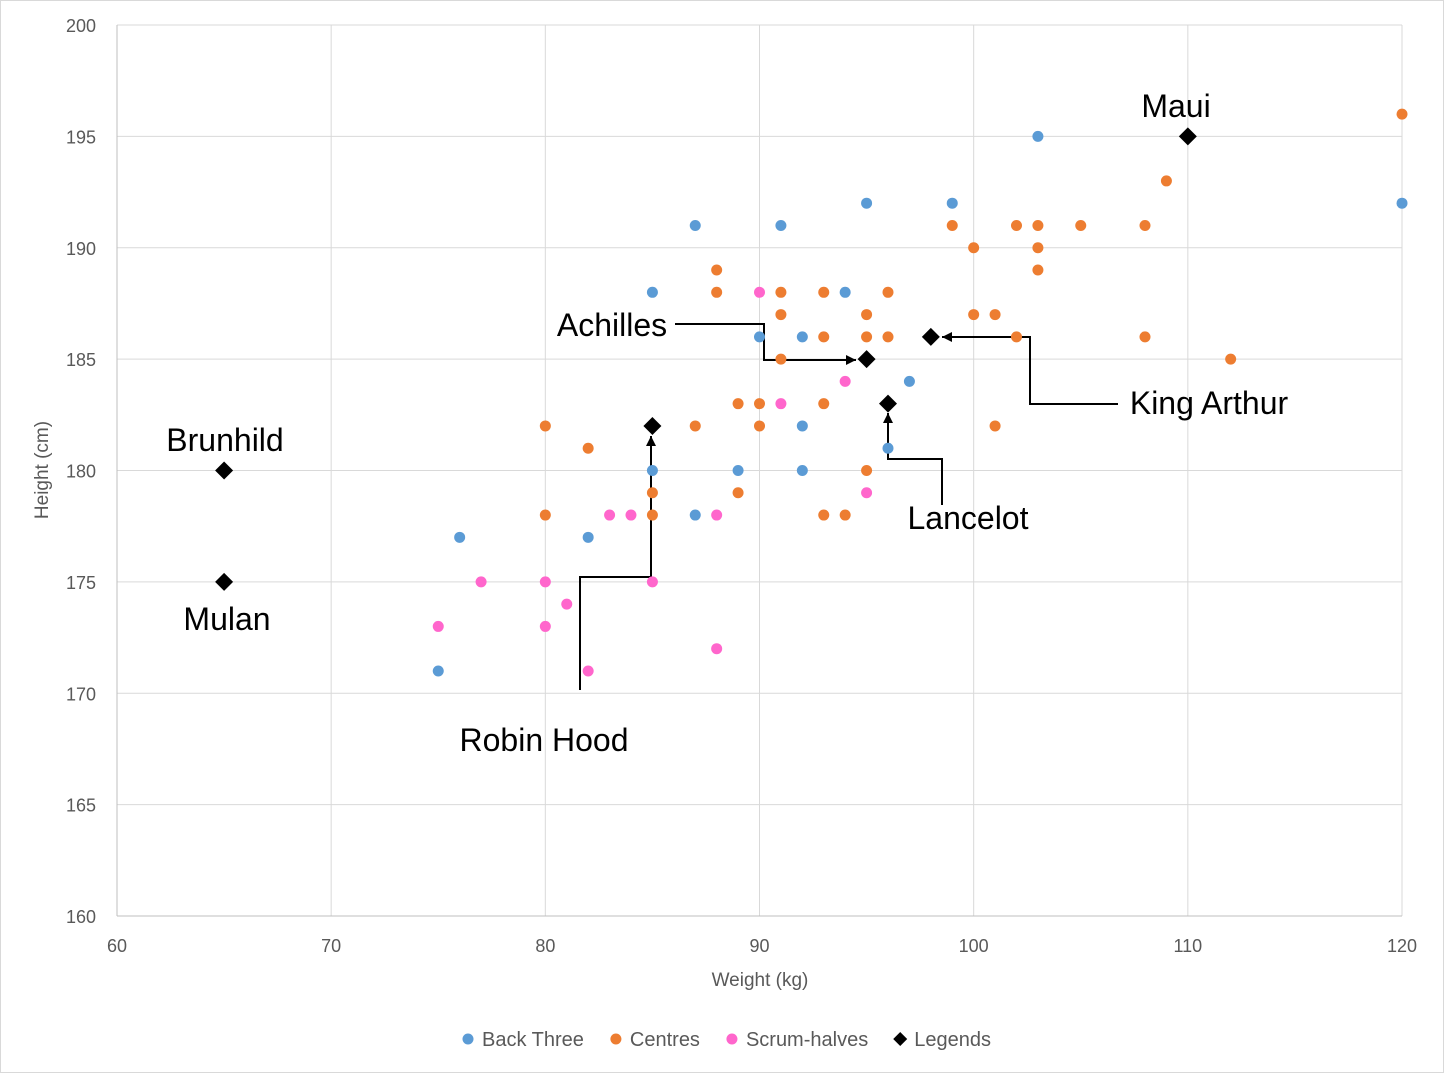  What do you see at coordinates (1209, 403) in the screenshot?
I see `annotation-label-king-arthur: King Arthur` at bounding box center [1209, 403].